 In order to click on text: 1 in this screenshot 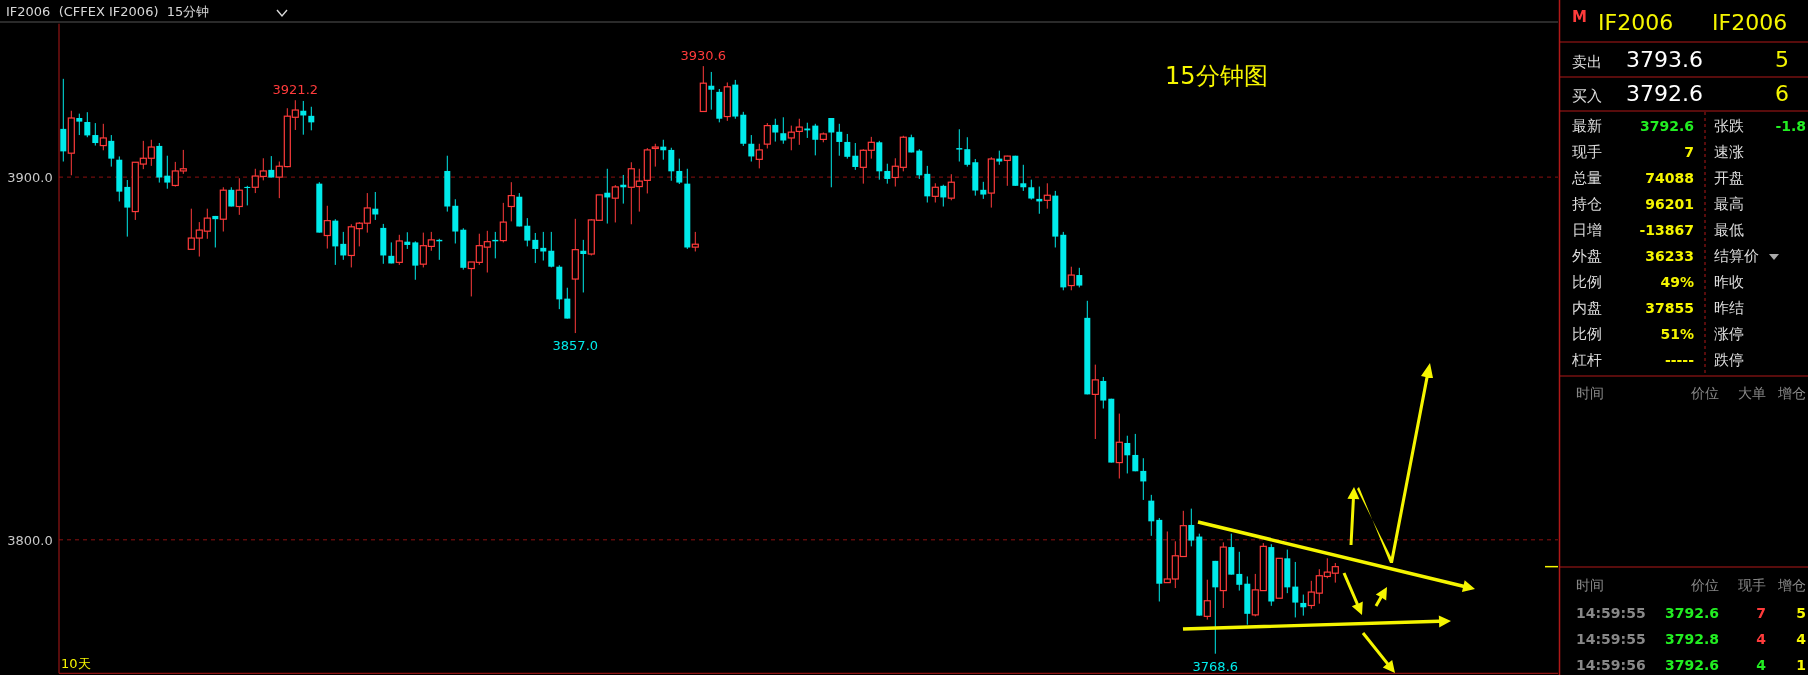, I will do `click(1801, 665)`.